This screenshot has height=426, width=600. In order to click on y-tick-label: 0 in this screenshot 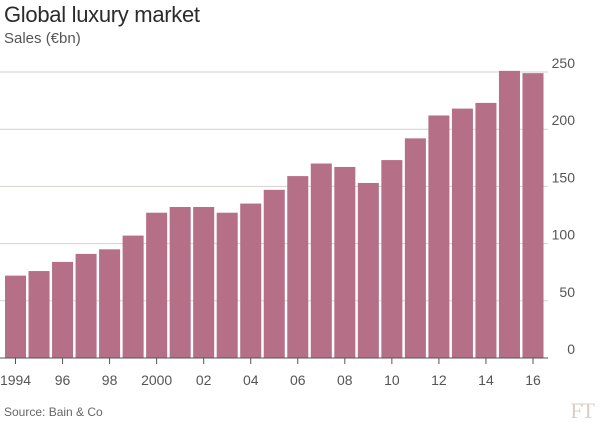, I will do `click(571, 349)`.